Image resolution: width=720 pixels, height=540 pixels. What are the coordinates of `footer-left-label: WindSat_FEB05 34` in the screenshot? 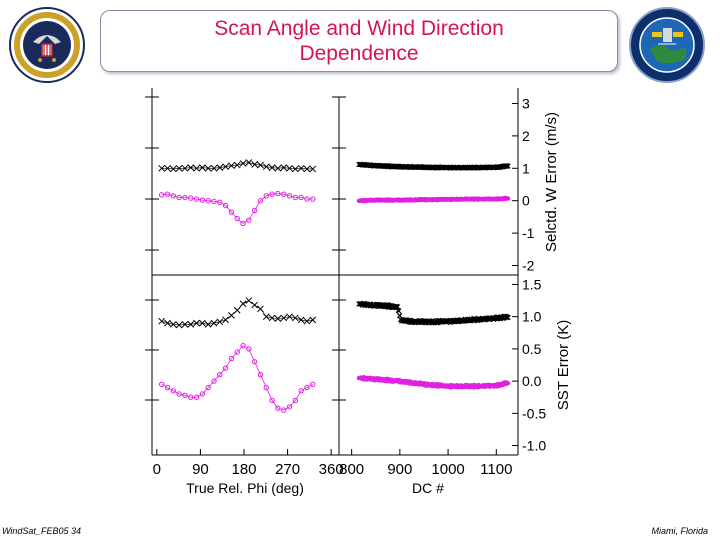 It's located at (41, 531).